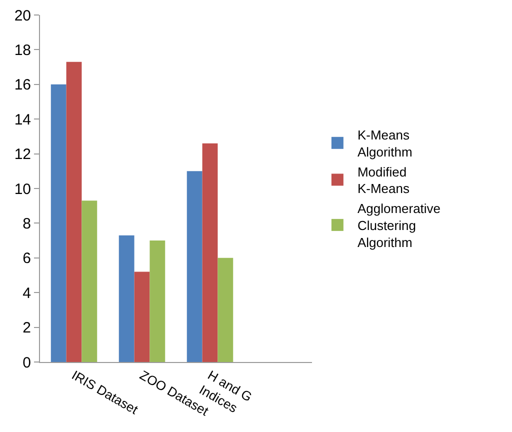 This screenshot has height=432, width=512. I want to click on y-tick-label: 16, so click(22, 85).